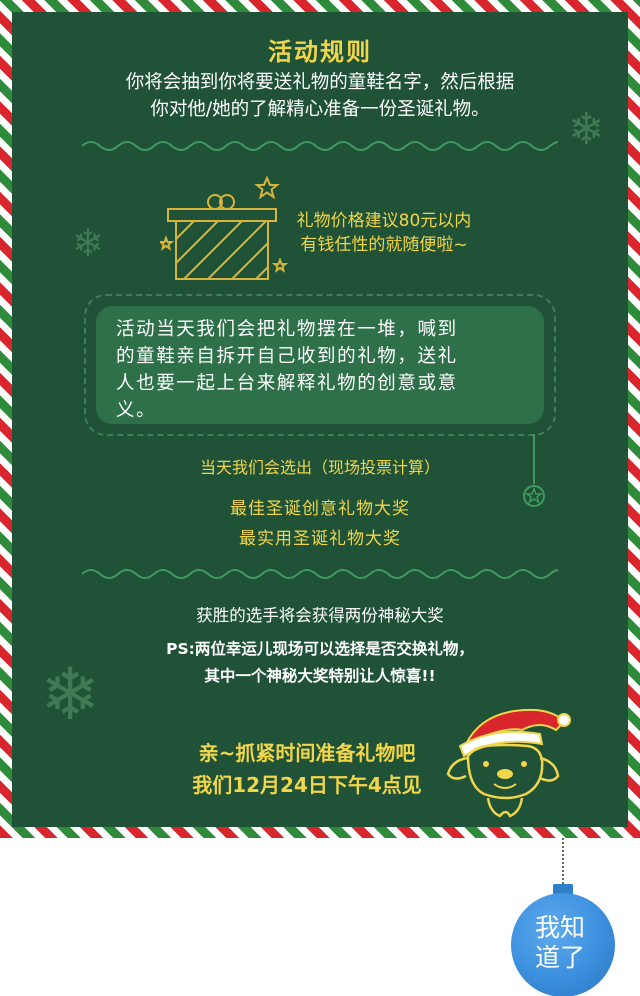 The width and height of the screenshot is (640, 996). What do you see at coordinates (307, 785) in the screenshot?
I see `cta-line2: 我们12月24日下午4点见` at bounding box center [307, 785].